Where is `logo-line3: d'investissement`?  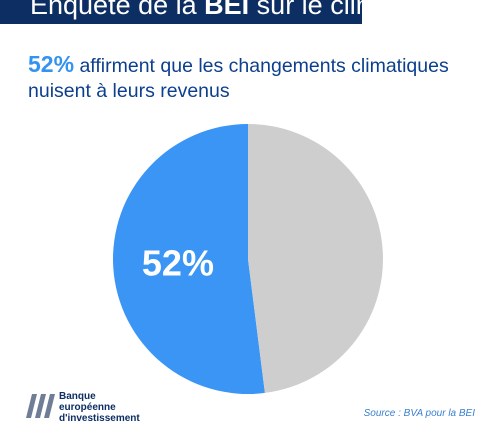 logo-line3: d'investissement is located at coordinates (99, 418).